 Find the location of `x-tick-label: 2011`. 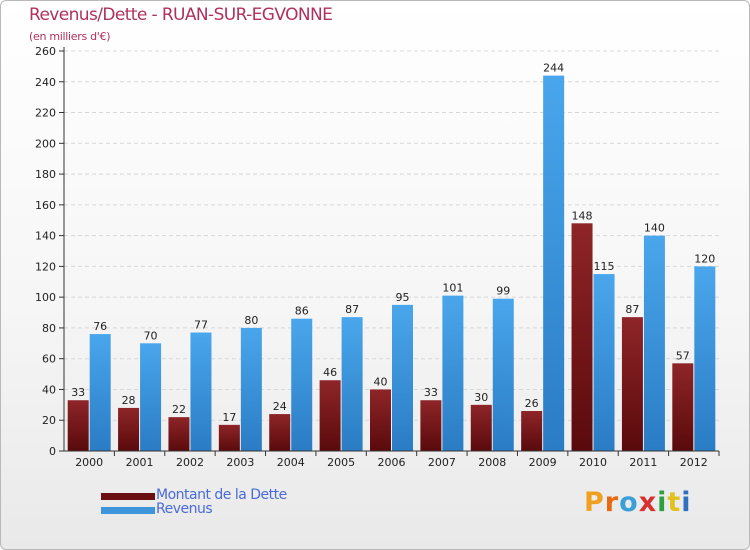

x-tick-label: 2011 is located at coordinates (643, 462).